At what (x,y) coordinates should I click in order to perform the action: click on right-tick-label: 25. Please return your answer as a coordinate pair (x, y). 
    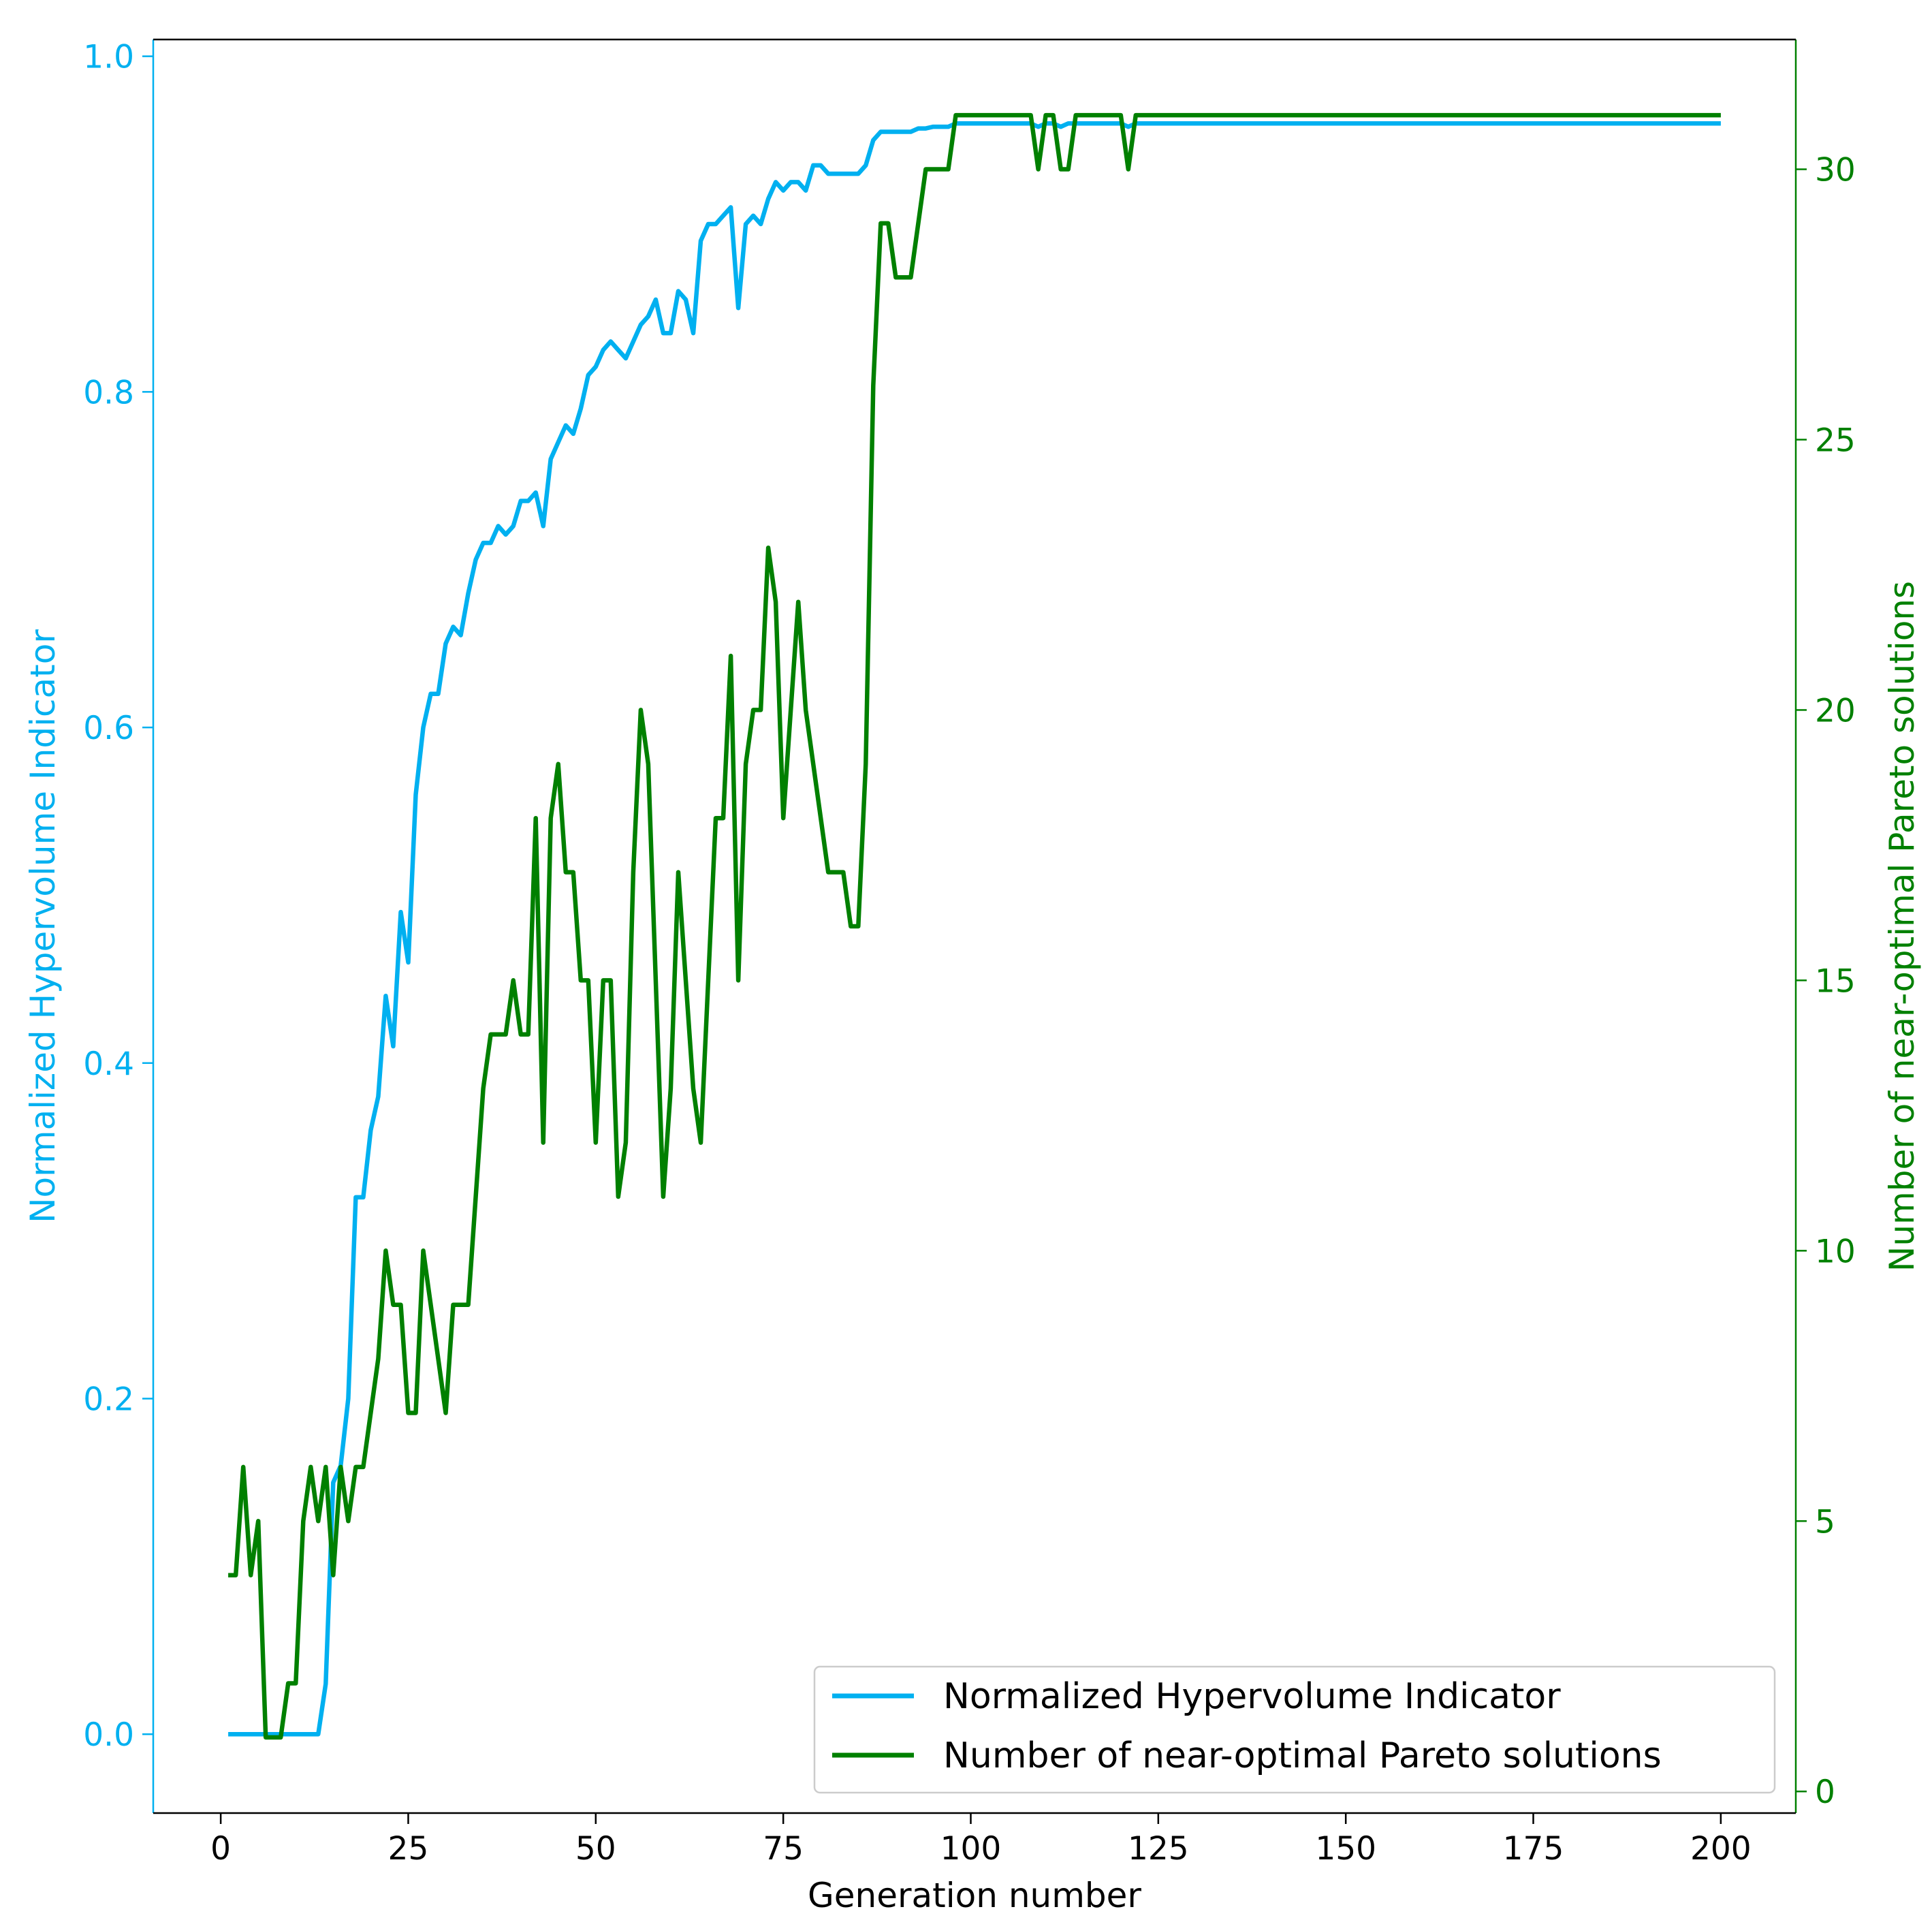
    Looking at the image, I should click on (1835, 440).